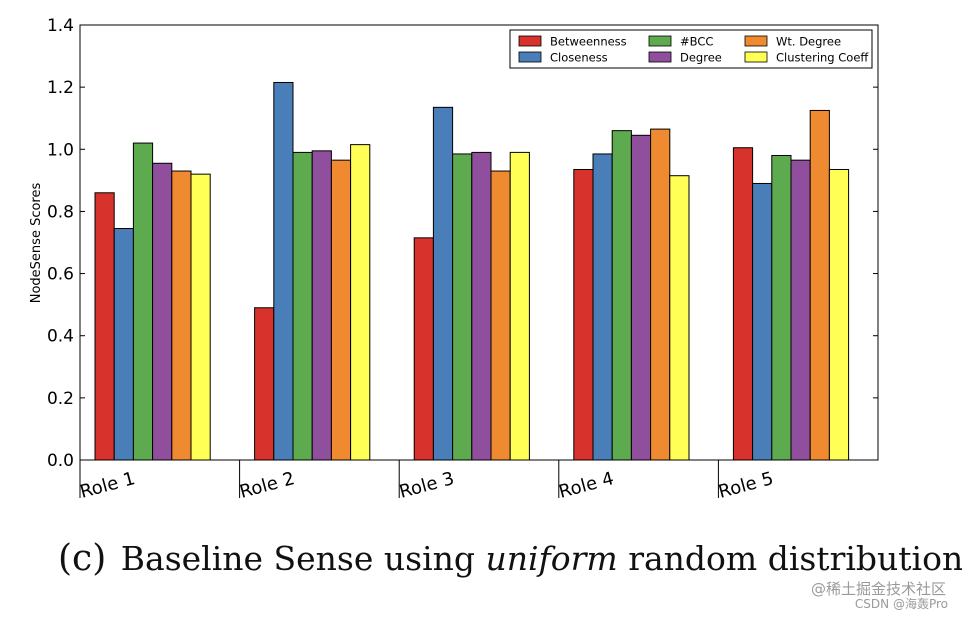  I want to click on x-tick-label: Role 4, so click(586, 485).